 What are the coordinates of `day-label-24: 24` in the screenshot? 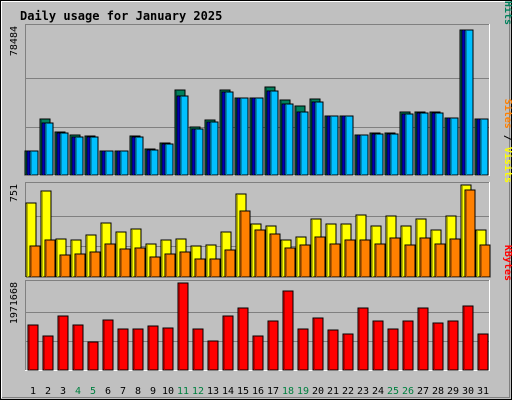 It's located at (378, 391).